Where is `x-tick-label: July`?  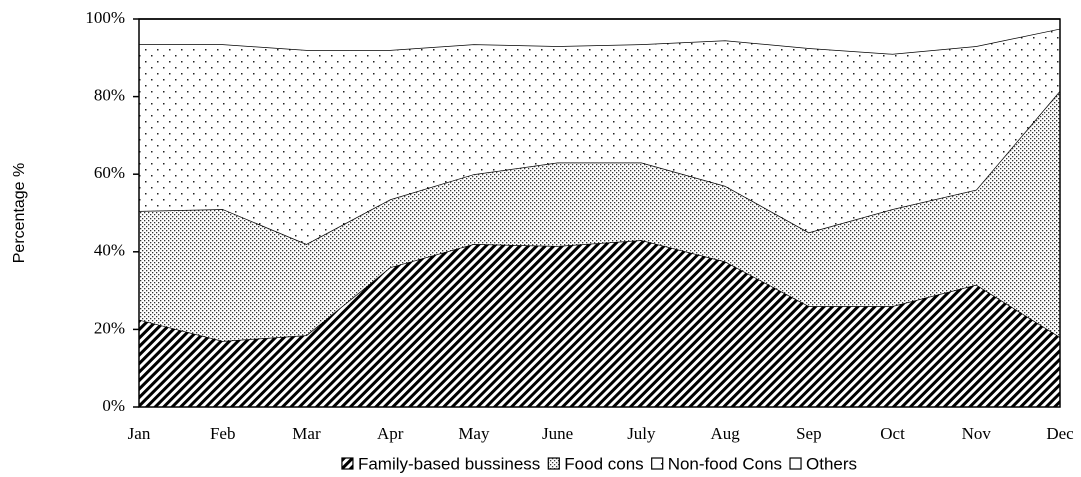 x-tick-label: July is located at coordinates (641, 433).